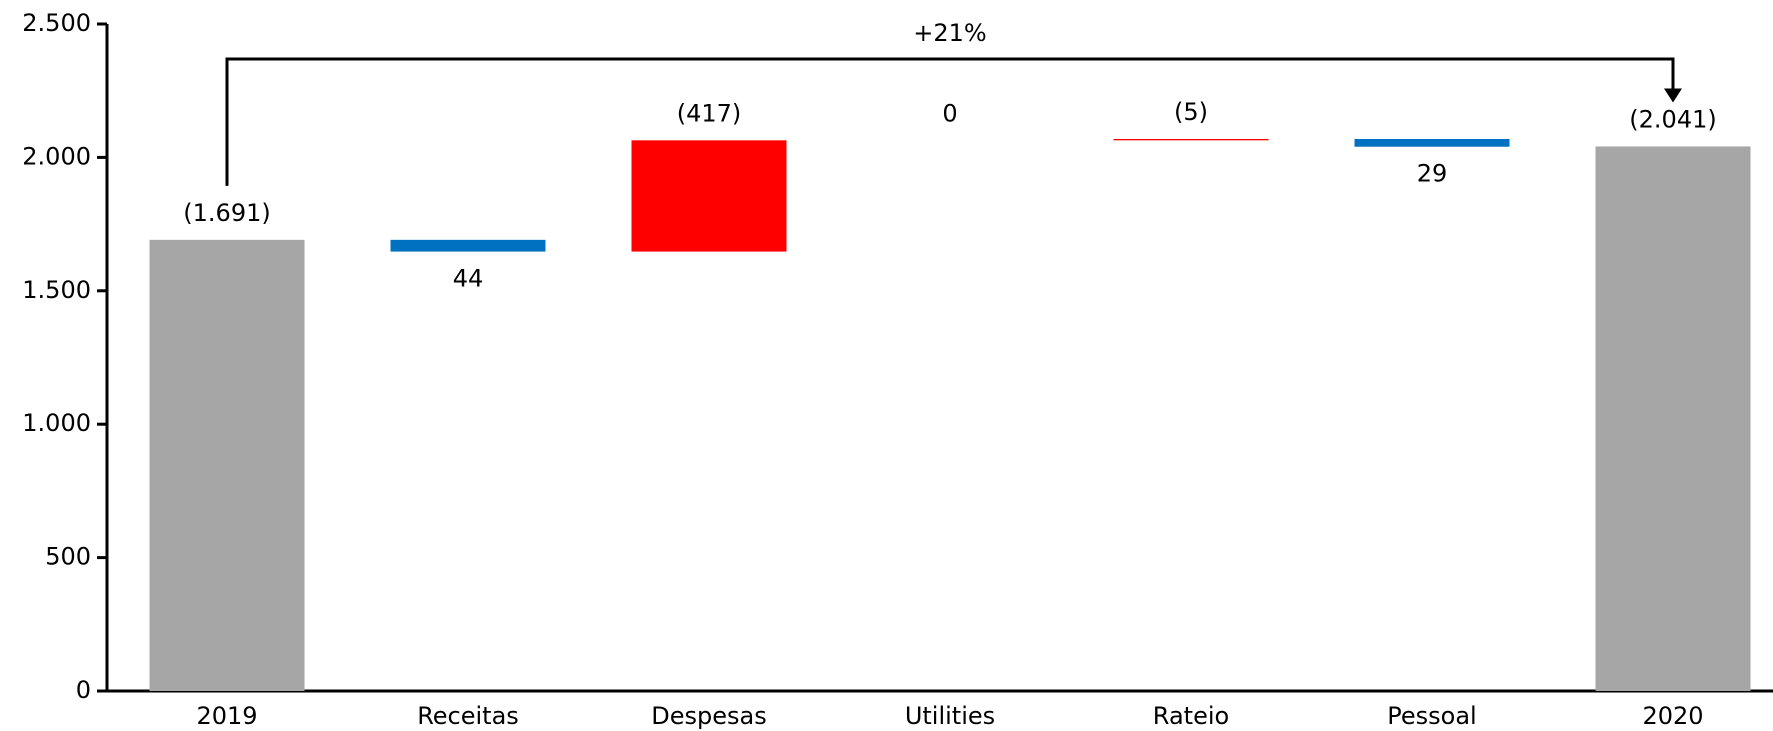 This screenshot has width=1773, height=731. Describe the element at coordinates (949, 33) in the screenshot. I see `annotation: +21%` at that location.